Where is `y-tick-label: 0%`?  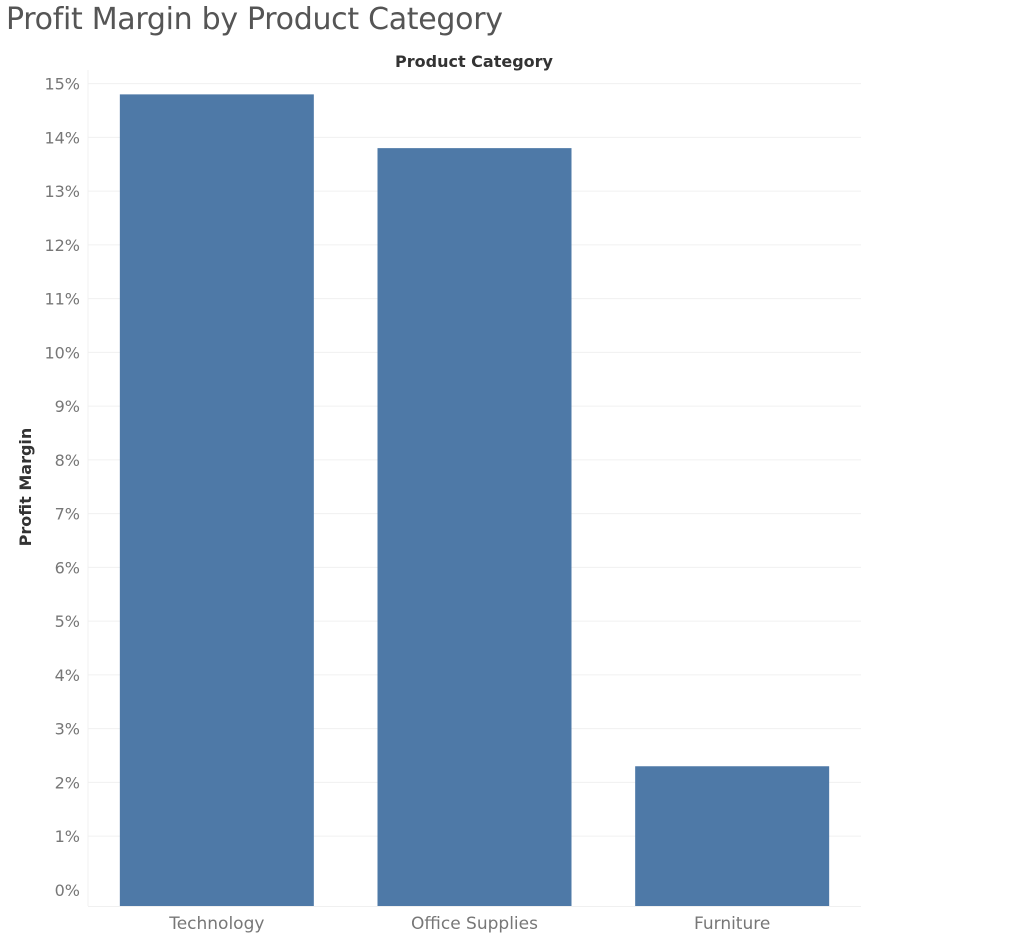
y-tick-label: 0% is located at coordinates (67, 890).